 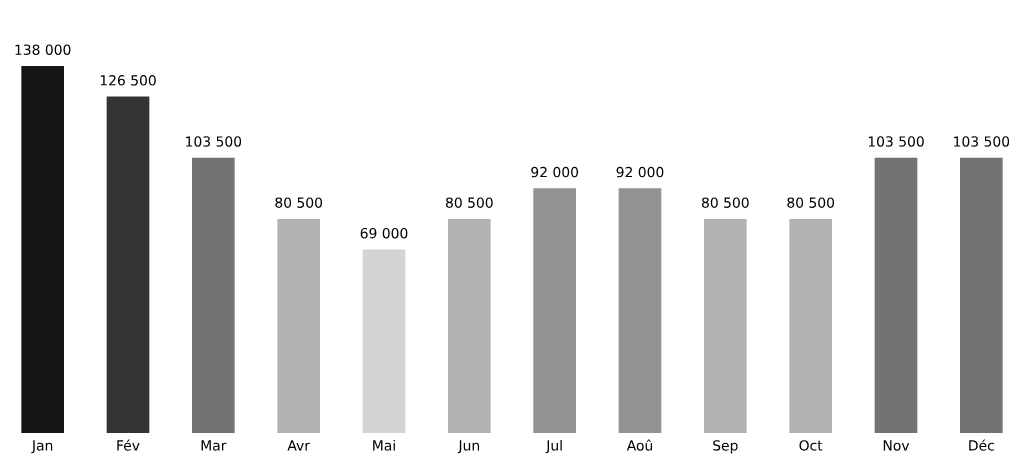 I want to click on x-tick-label: Jul, so click(x=553, y=446).